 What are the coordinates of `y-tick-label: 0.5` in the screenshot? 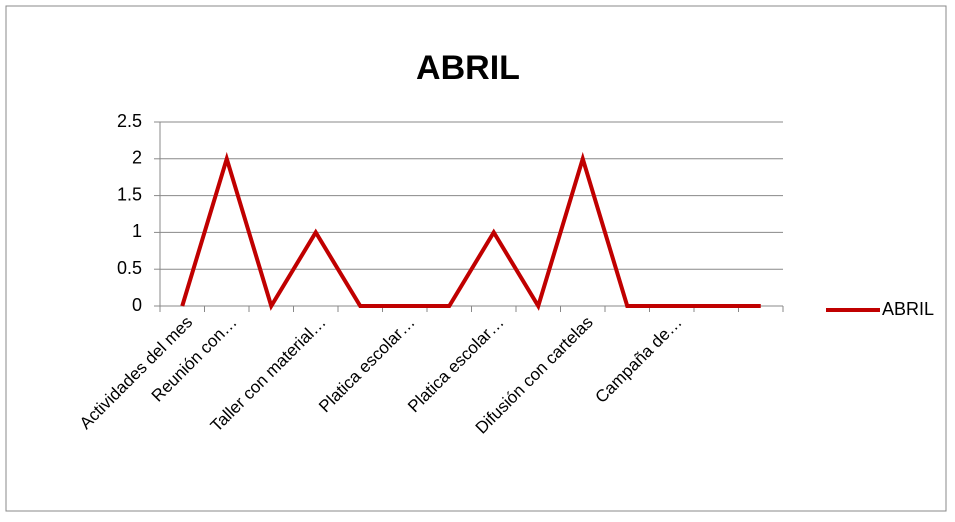 It's located at (129, 268).